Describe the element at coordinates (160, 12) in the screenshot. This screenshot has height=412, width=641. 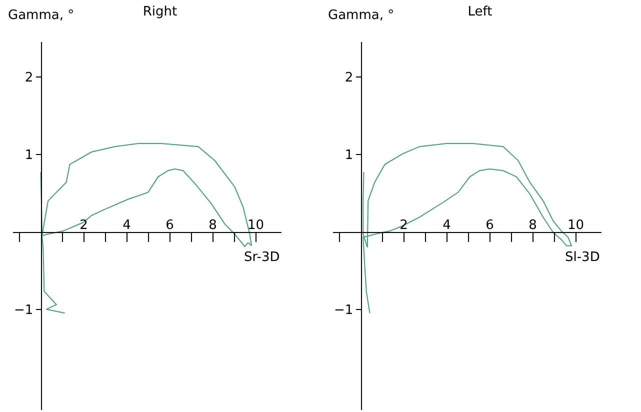
I see `chart-title: Right` at that location.